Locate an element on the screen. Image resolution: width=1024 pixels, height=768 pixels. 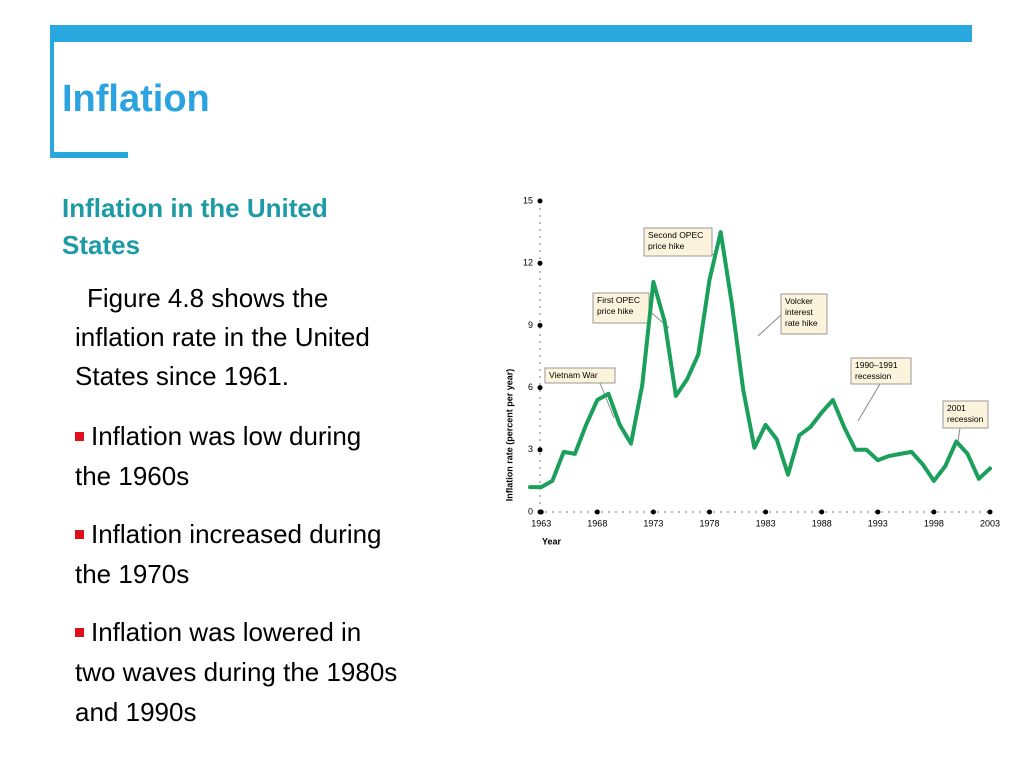
bullet-line: Inflation was lowered in is located at coordinates (218, 632).